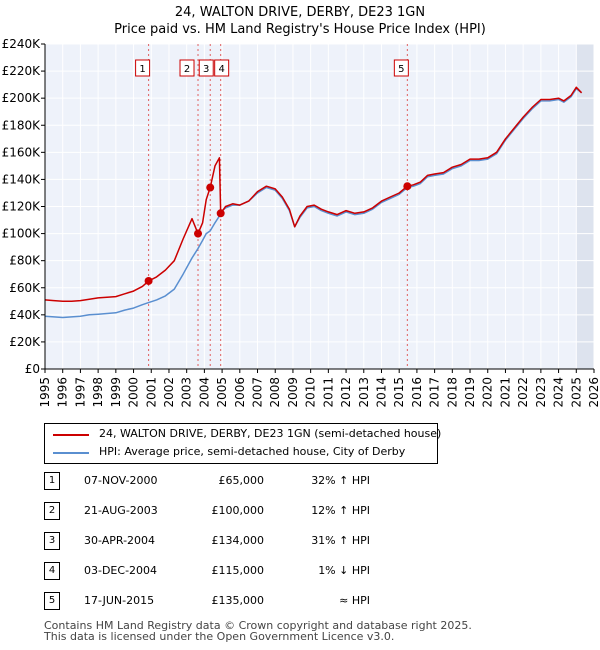  Describe the element at coordinates (541, 392) in the screenshot. I see `x-tick-label: 2023` at that location.